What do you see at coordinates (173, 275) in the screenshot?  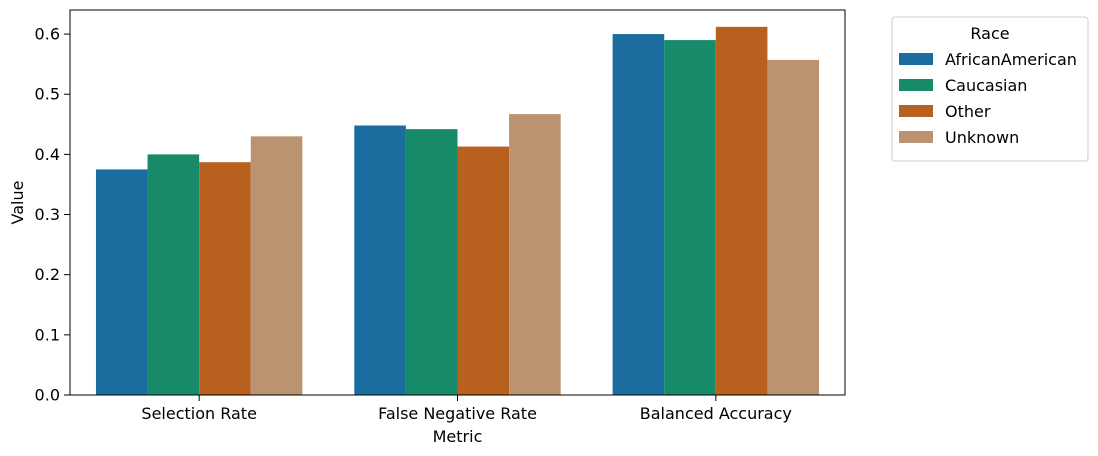 I see `bar-caucasian-selection-rate` at bounding box center [173, 275].